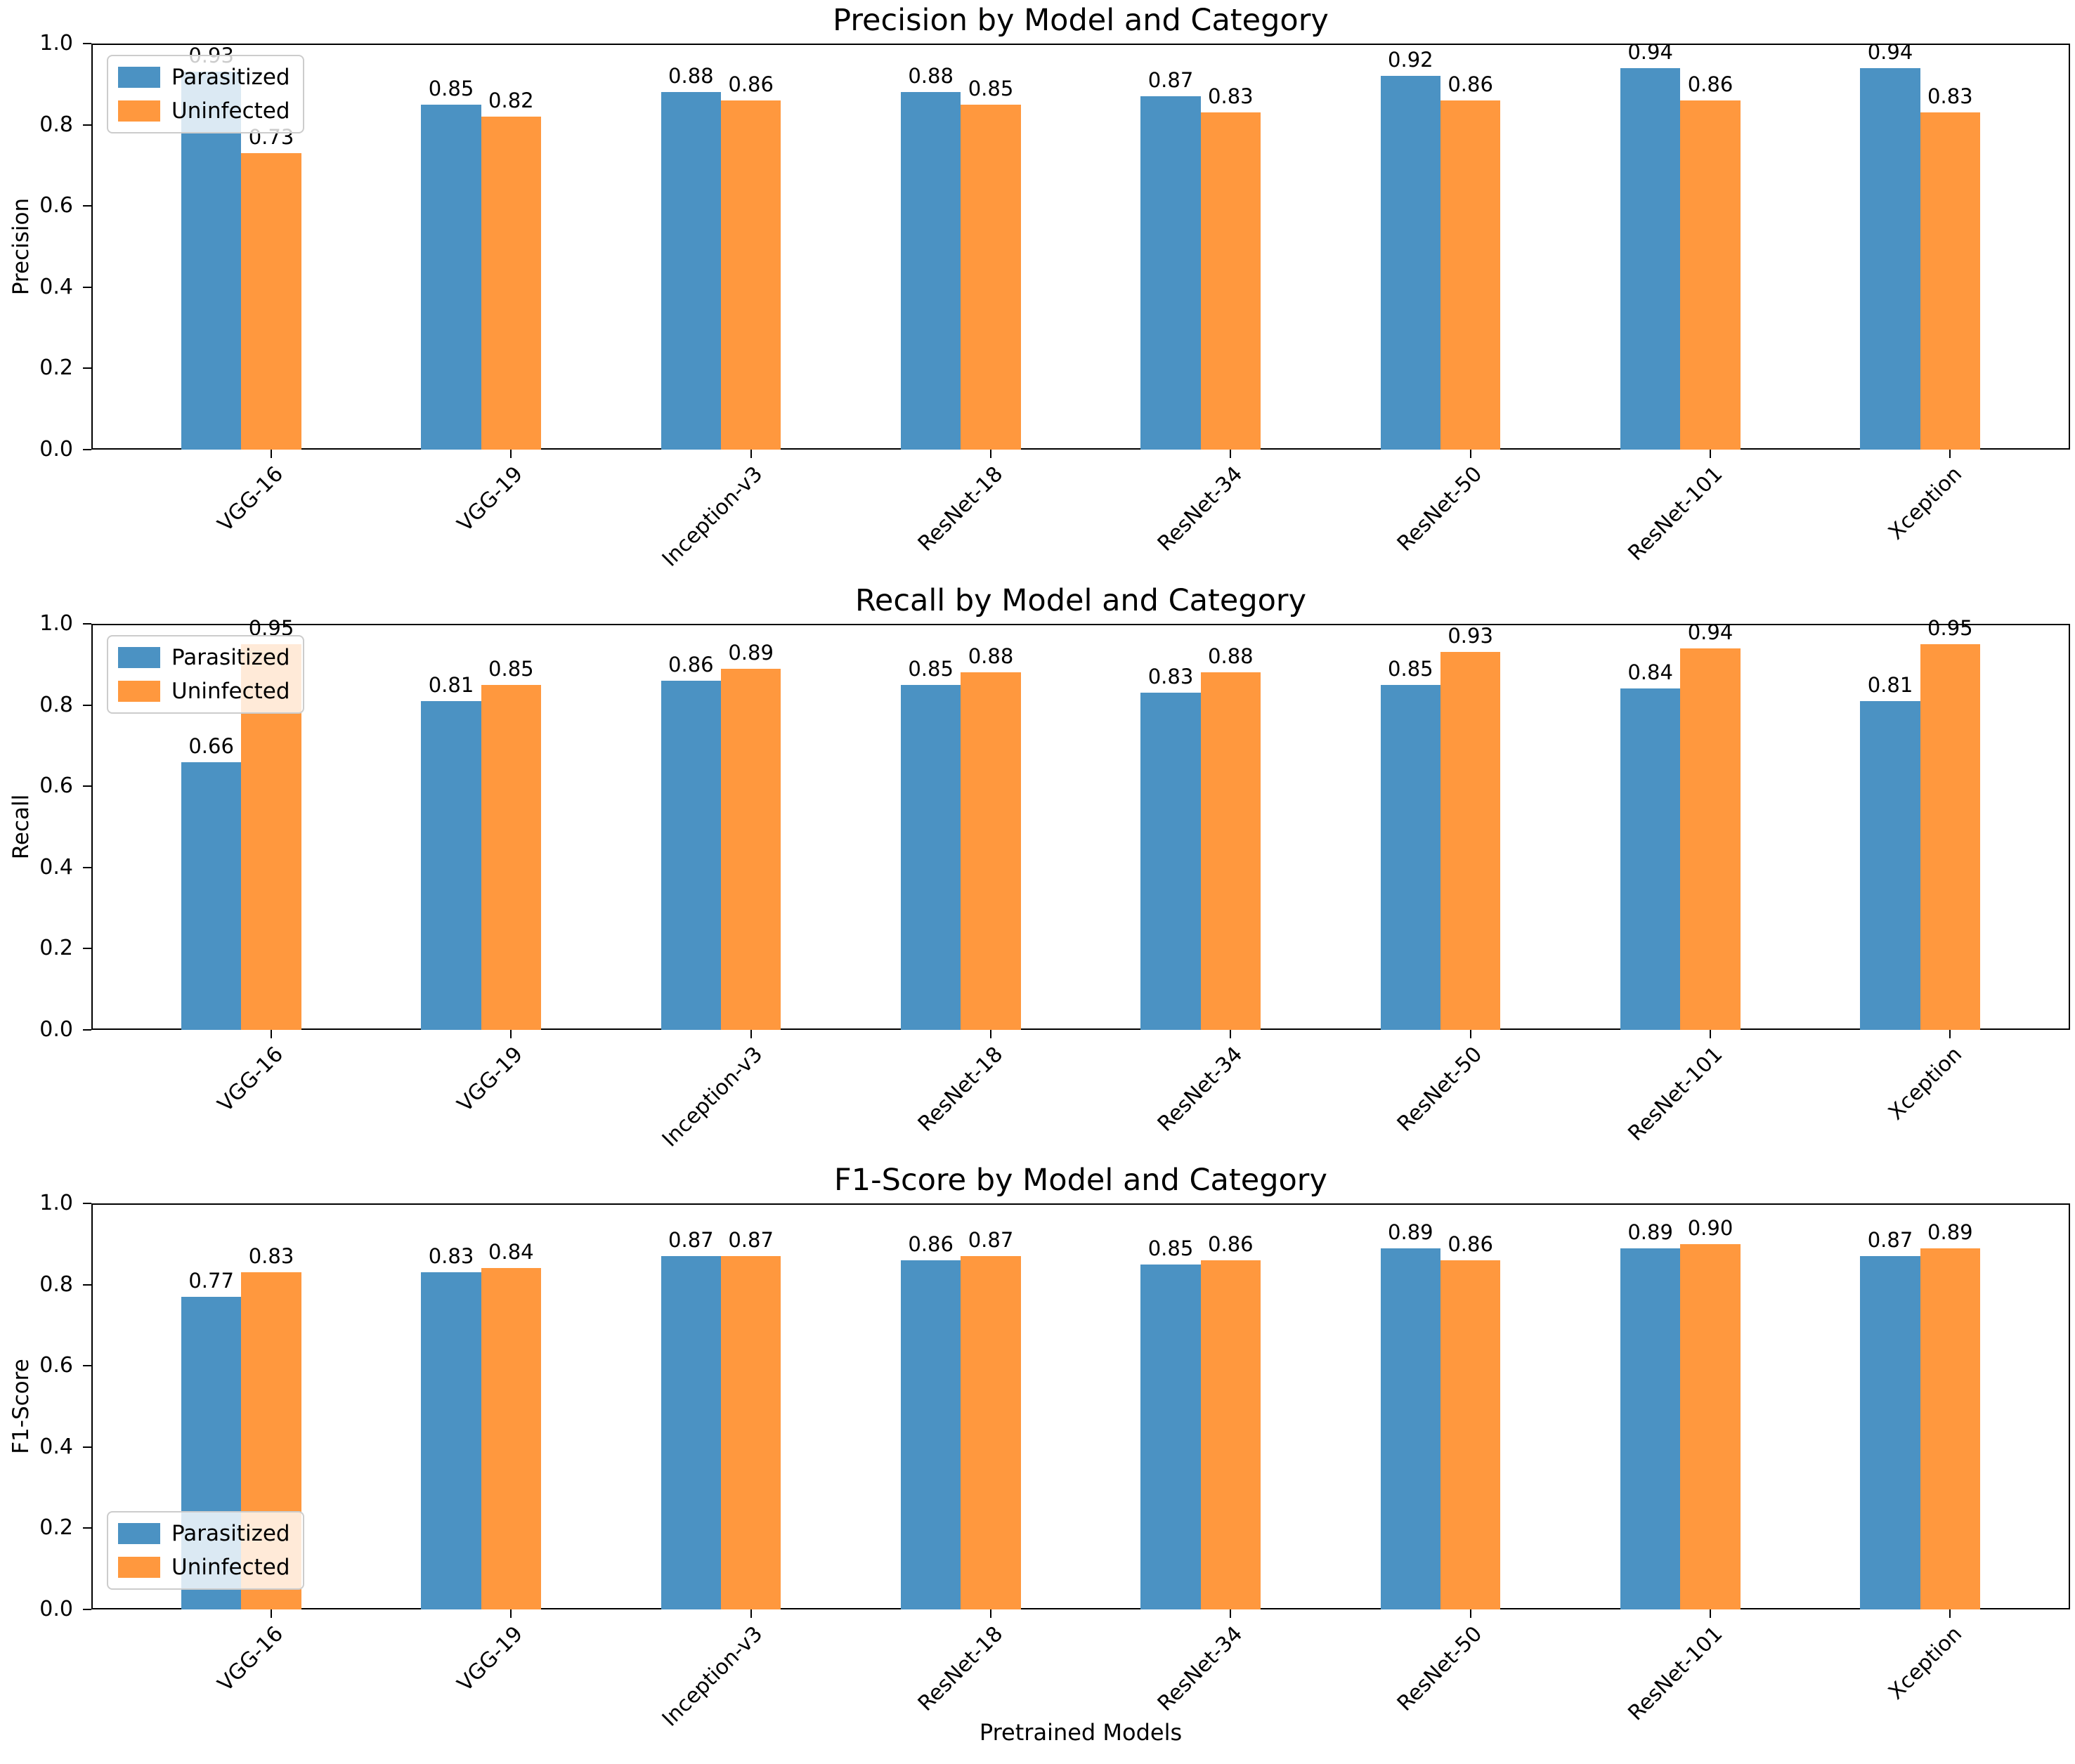 This screenshot has height=1764, width=2075. I want to click on x-axis-label: Pretrained Models, so click(1081, 1732).